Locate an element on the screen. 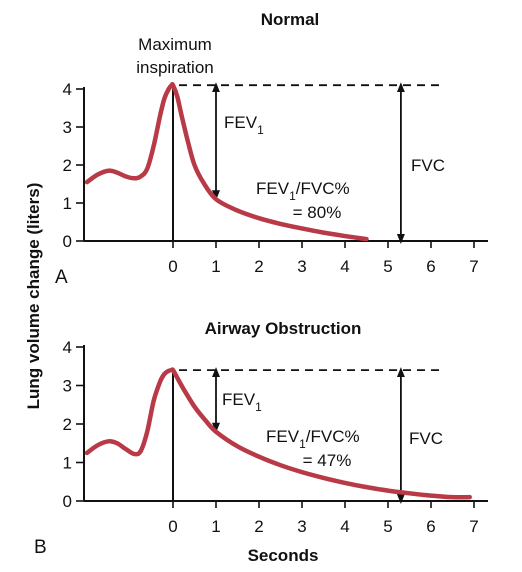 This screenshot has width=522, height=572. panel-obstruction-ratio-value: = 47% is located at coordinates (327, 460).